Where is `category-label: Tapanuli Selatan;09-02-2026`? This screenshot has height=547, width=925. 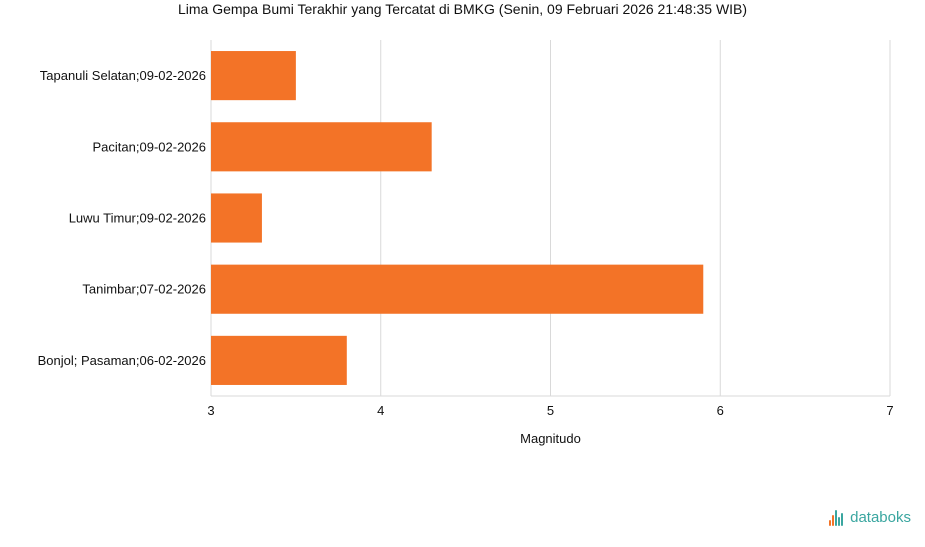
category-label: Tapanuli Selatan;09-02-2026 is located at coordinates (123, 75).